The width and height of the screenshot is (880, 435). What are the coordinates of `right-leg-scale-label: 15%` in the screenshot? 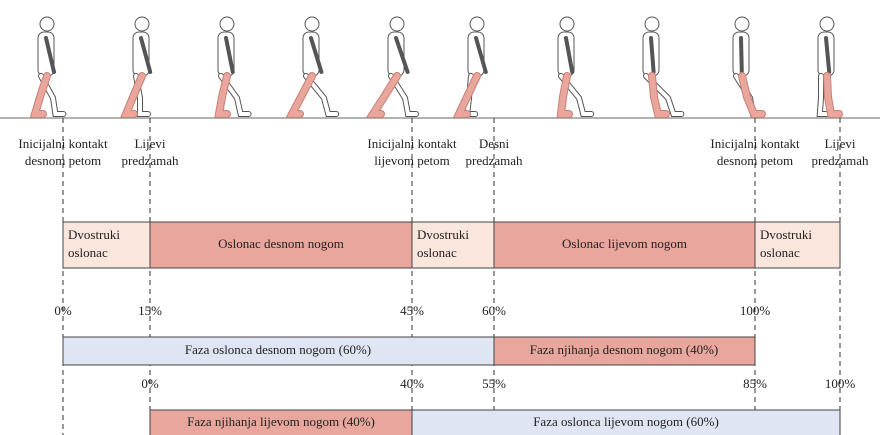 It's located at (150, 310).